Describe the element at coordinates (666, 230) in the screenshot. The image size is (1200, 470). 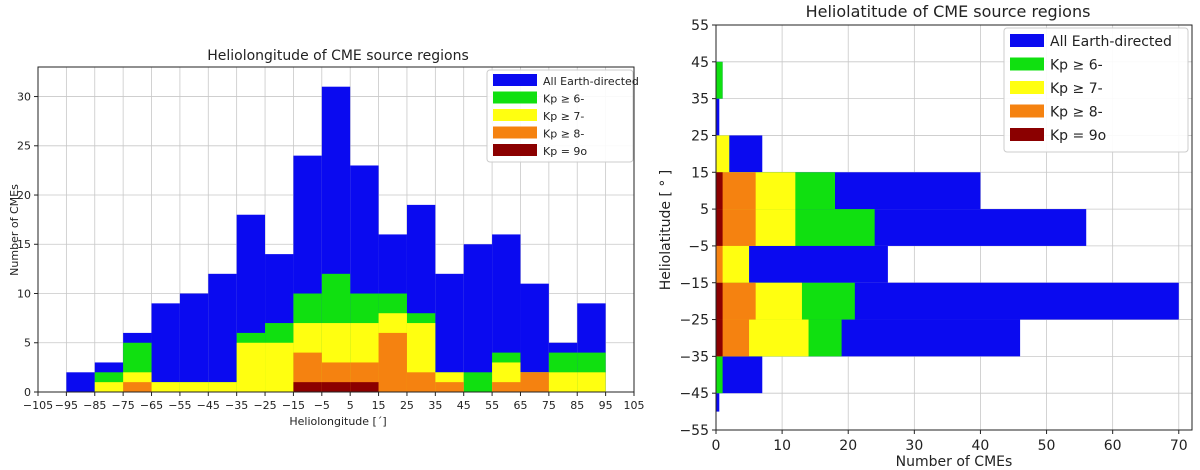
I see `right-y-axis-label: Heliolatitude [ ° ]` at that location.